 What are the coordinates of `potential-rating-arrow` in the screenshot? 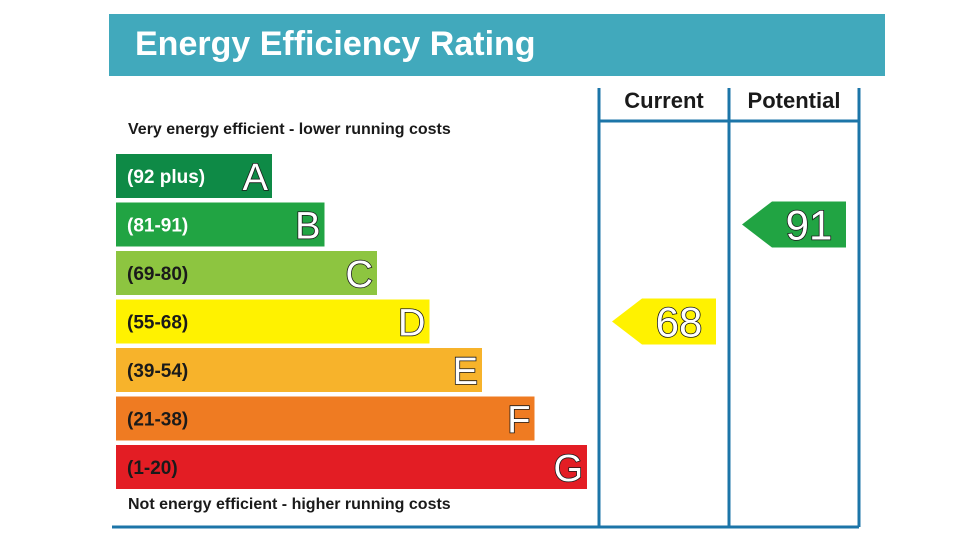 It's located at (794, 224).